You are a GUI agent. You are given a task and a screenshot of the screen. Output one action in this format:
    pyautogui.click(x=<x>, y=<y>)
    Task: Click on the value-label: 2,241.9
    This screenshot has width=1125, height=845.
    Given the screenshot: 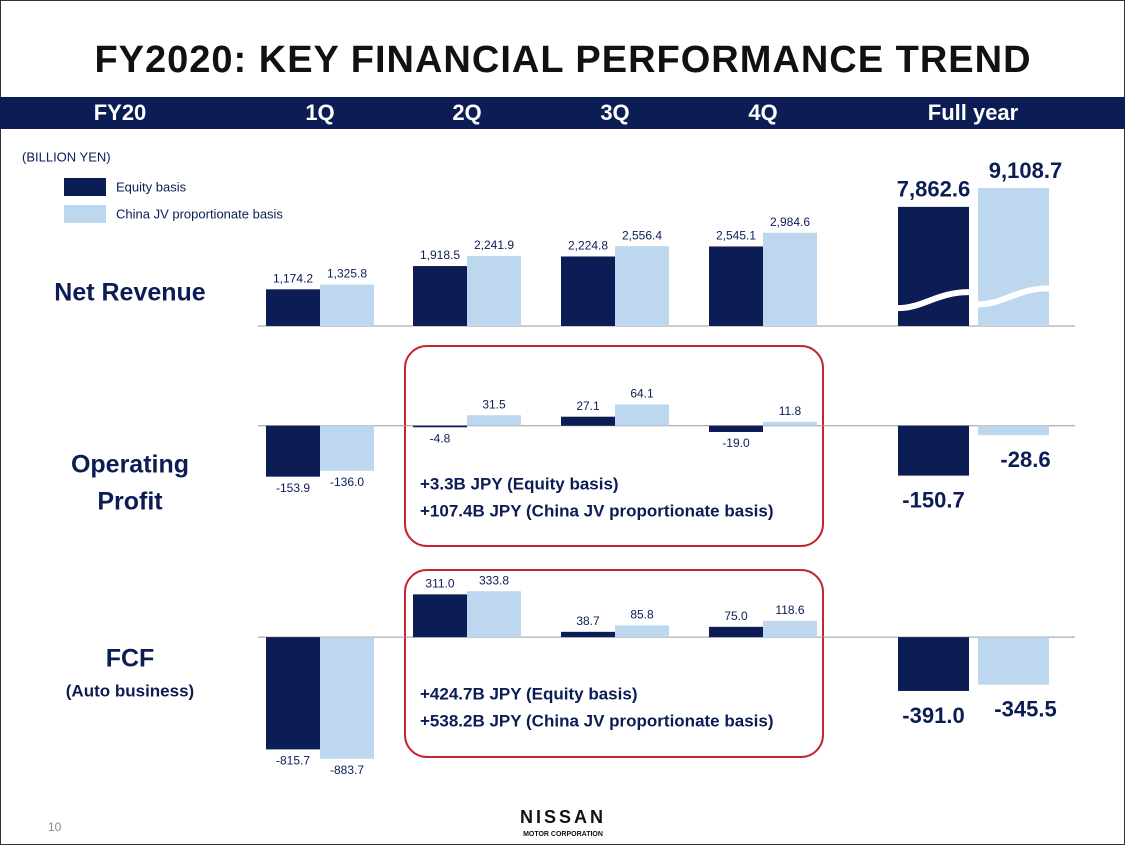 What is the action you would take?
    pyautogui.click(x=494, y=245)
    